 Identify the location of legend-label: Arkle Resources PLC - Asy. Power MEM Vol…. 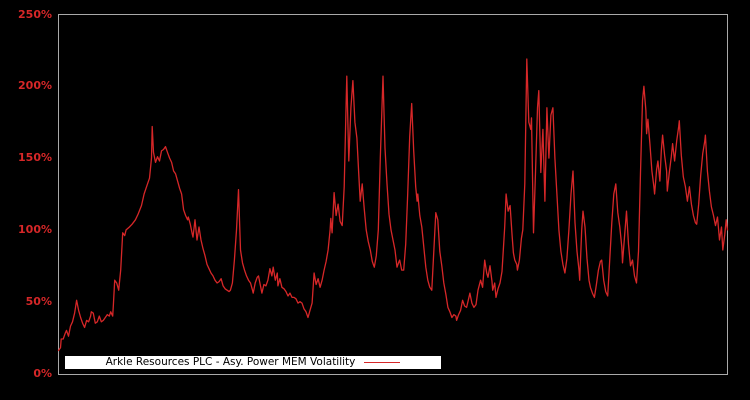
(230, 362).